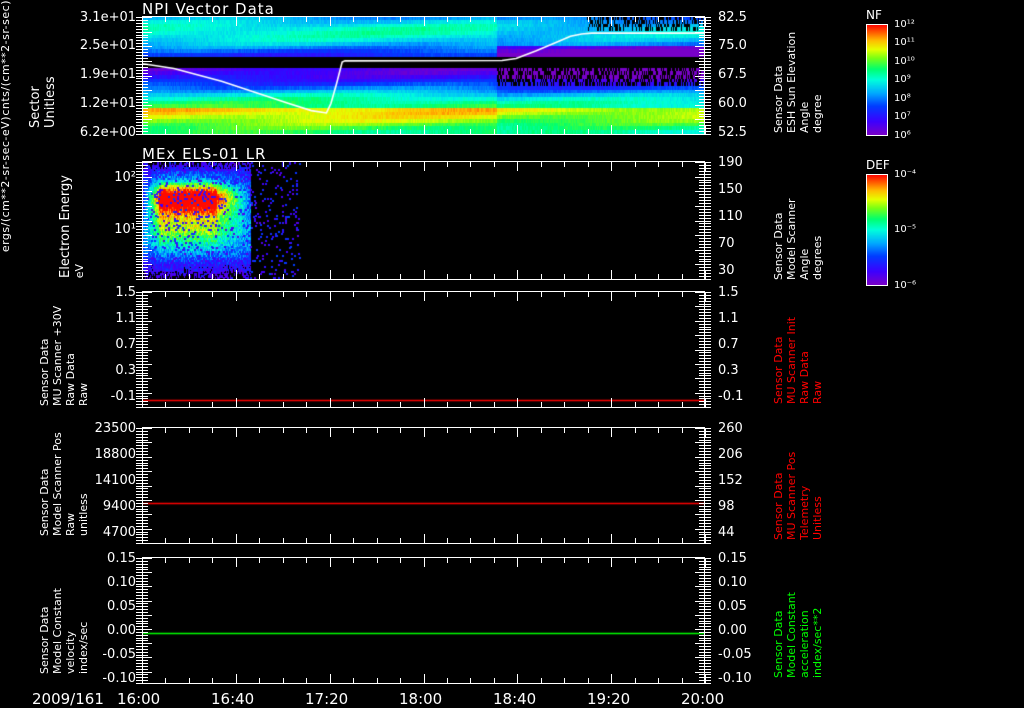 The width and height of the screenshot is (1024, 708). I want to click on time-axis-date: 2009/161, so click(68, 699).